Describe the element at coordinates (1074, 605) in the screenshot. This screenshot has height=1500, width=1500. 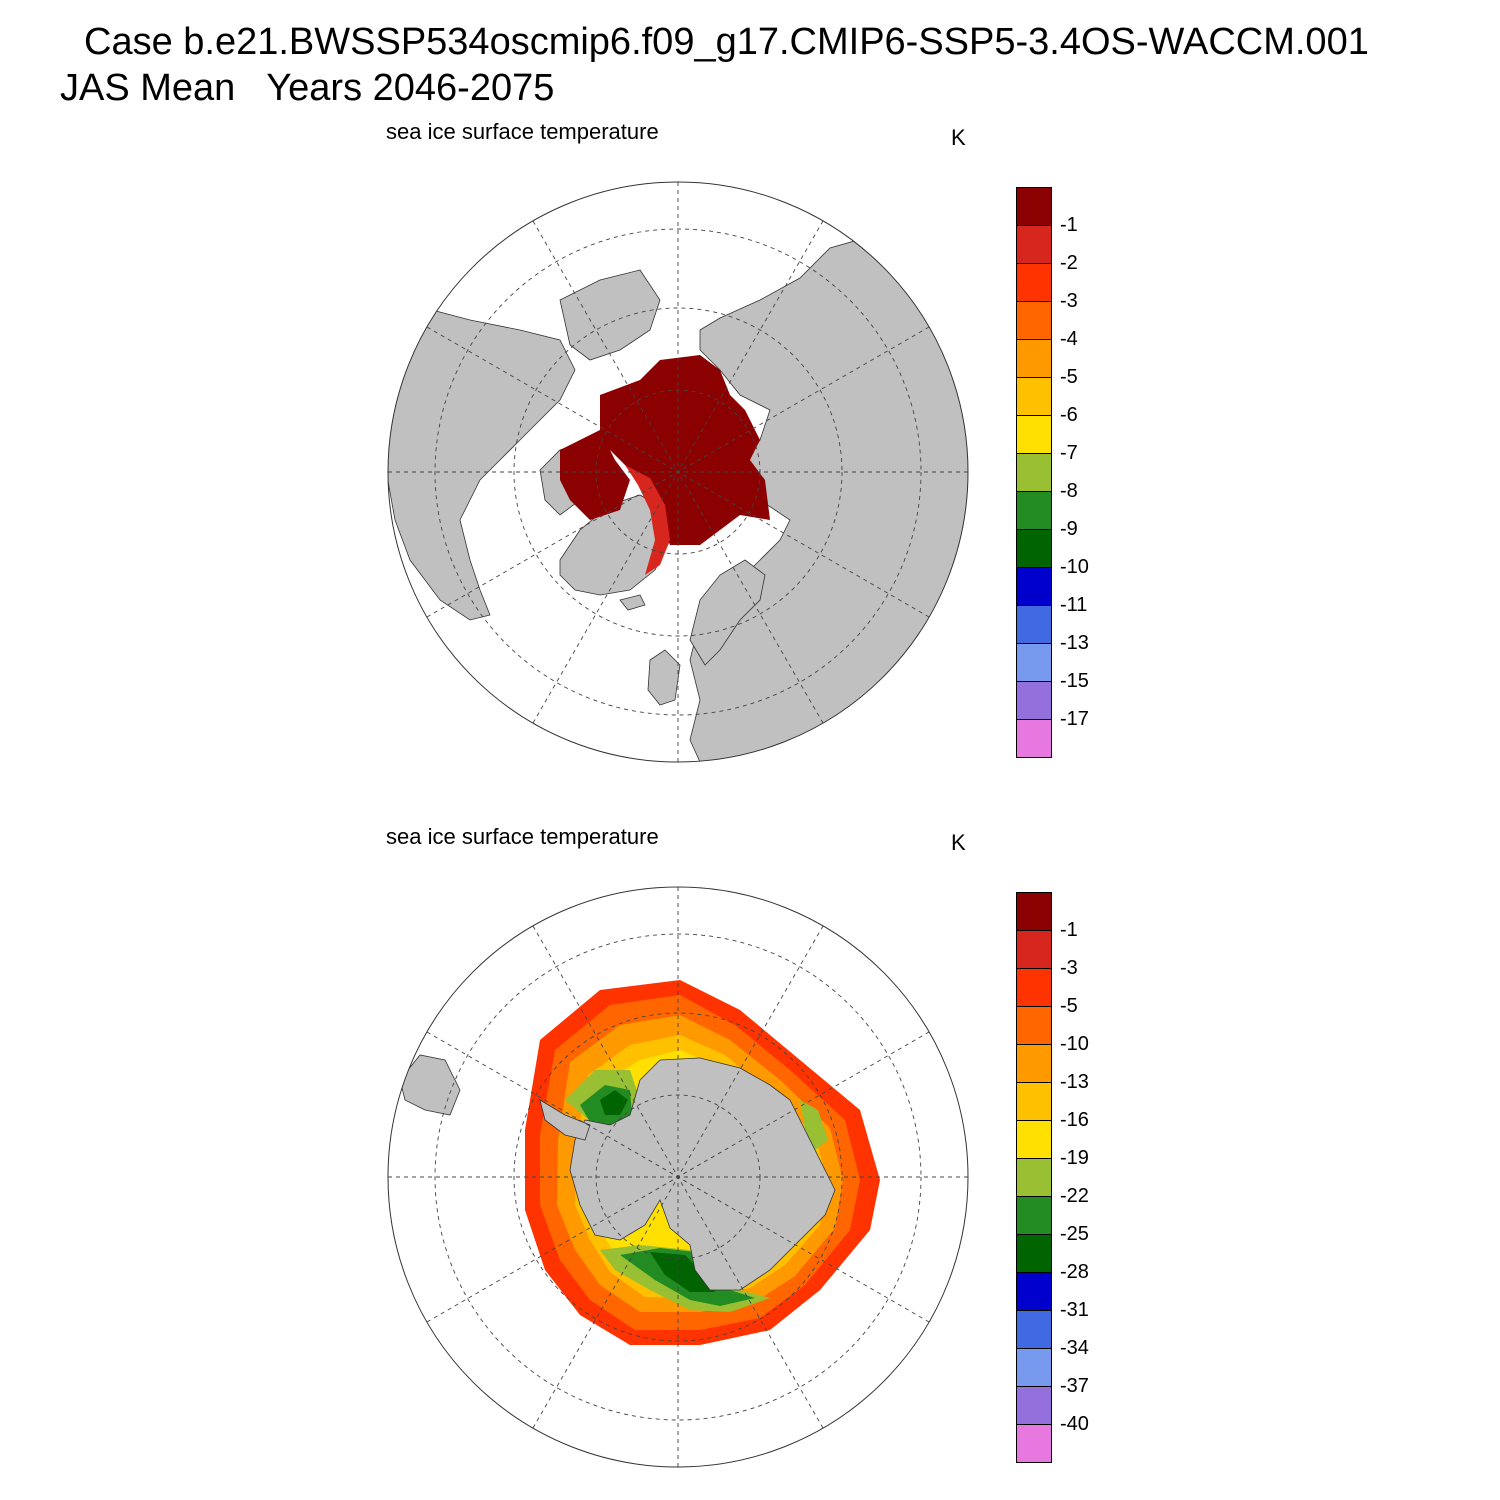
I see `north-colorbar-label: -11` at that location.